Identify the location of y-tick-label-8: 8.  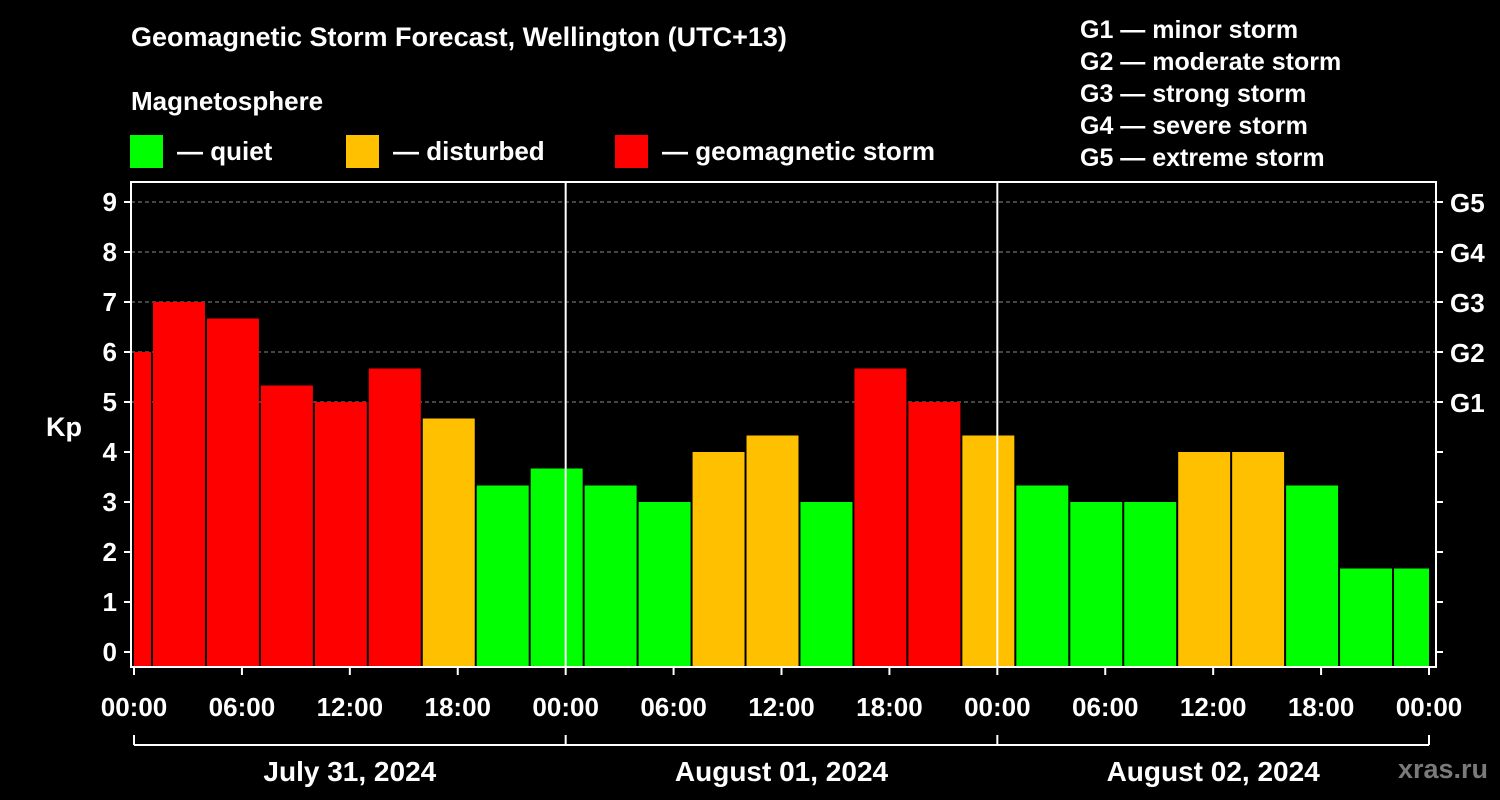
(110, 252).